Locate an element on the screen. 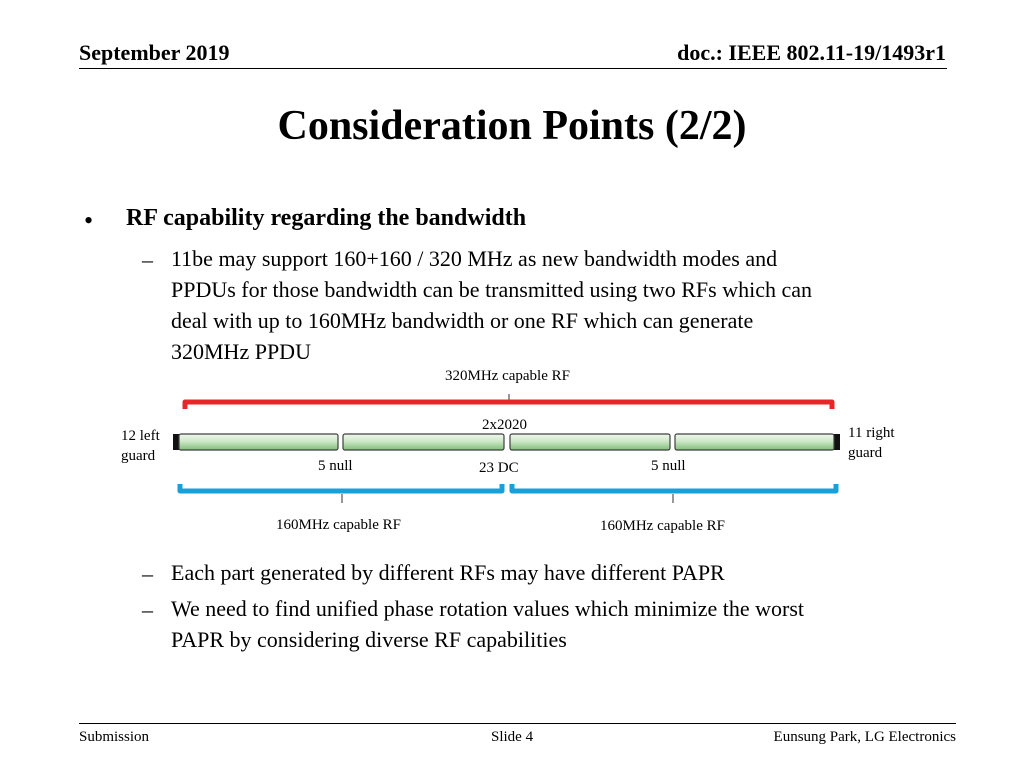  rf160-right-label: 160MHz capable RF is located at coordinates (662, 526).